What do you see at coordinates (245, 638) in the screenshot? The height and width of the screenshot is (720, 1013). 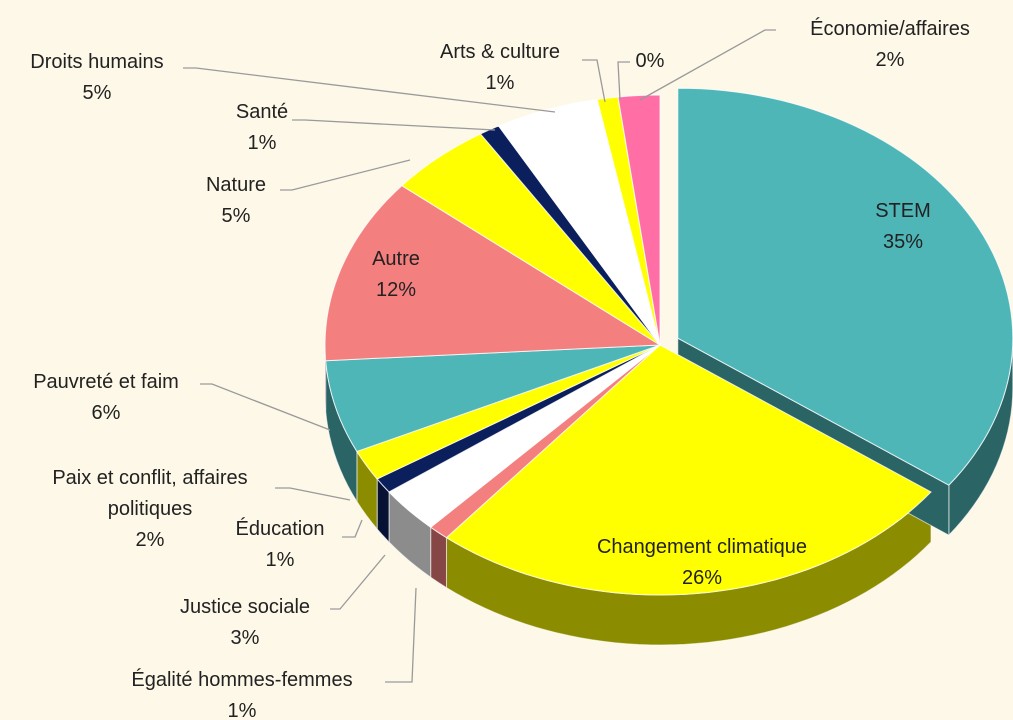 I see `slice-value-label: 3%` at bounding box center [245, 638].